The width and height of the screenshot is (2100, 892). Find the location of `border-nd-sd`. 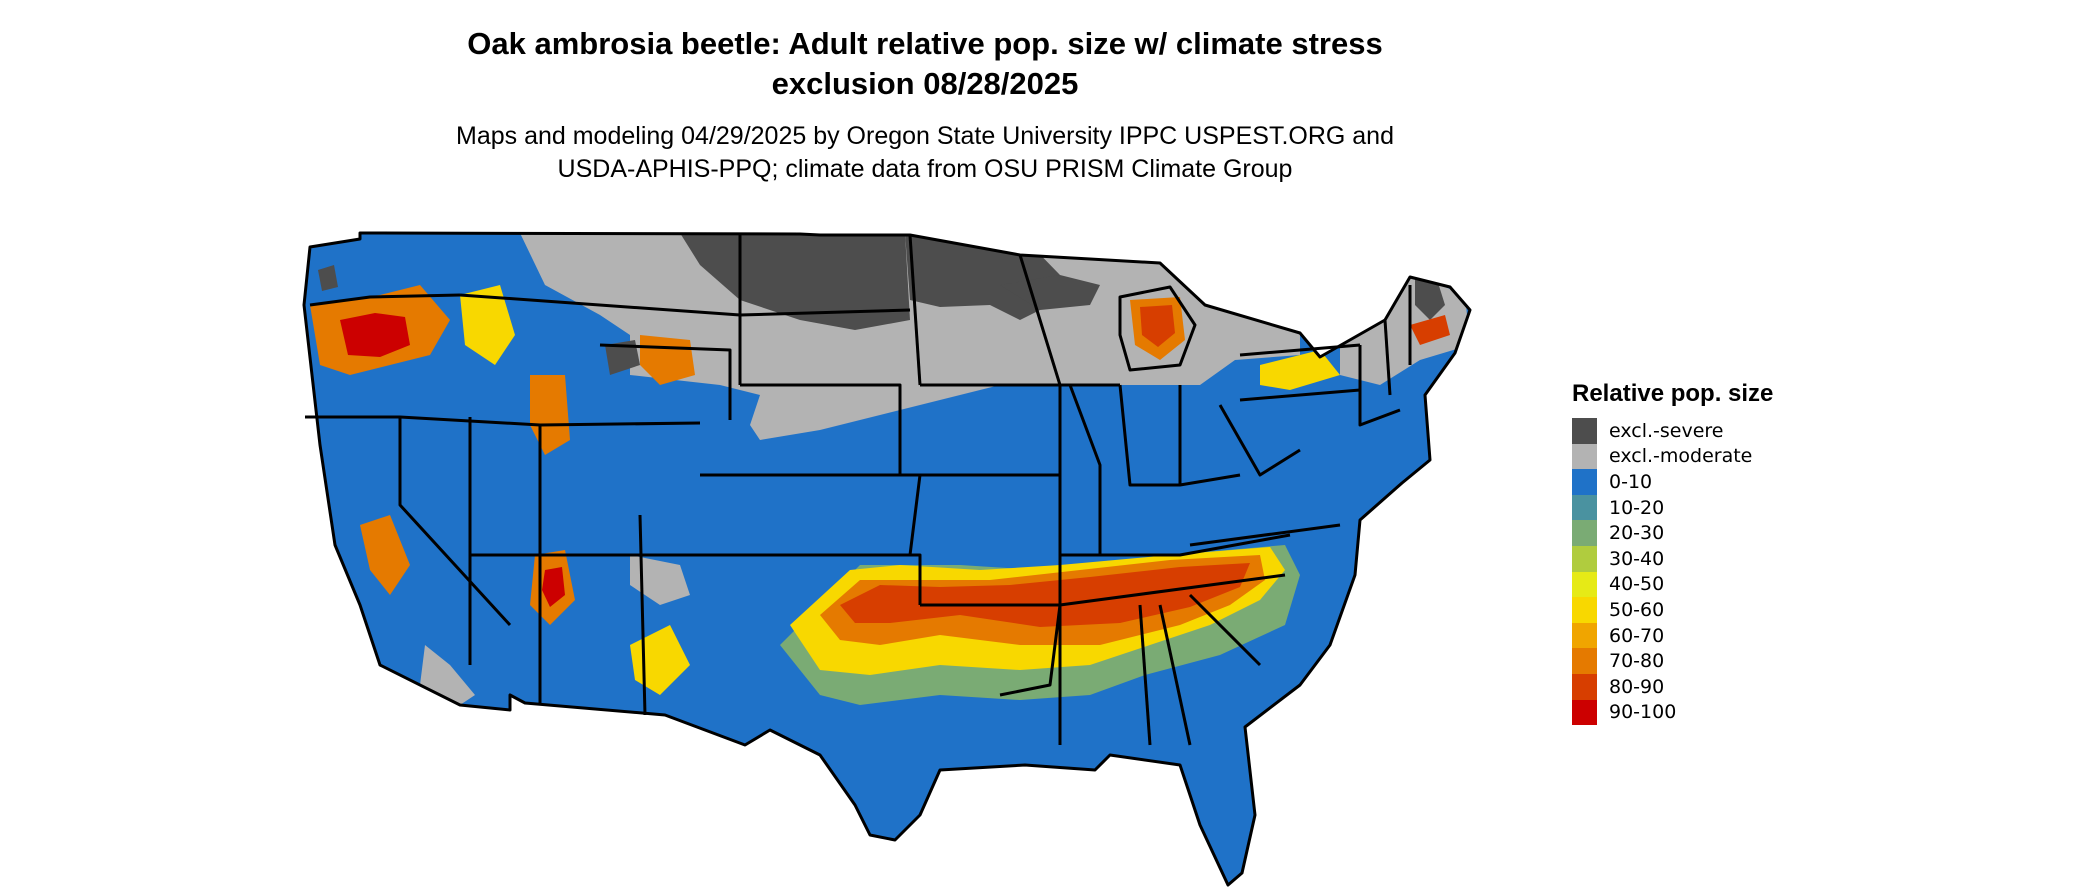

border-nd-sd is located at coordinates (825, 312).